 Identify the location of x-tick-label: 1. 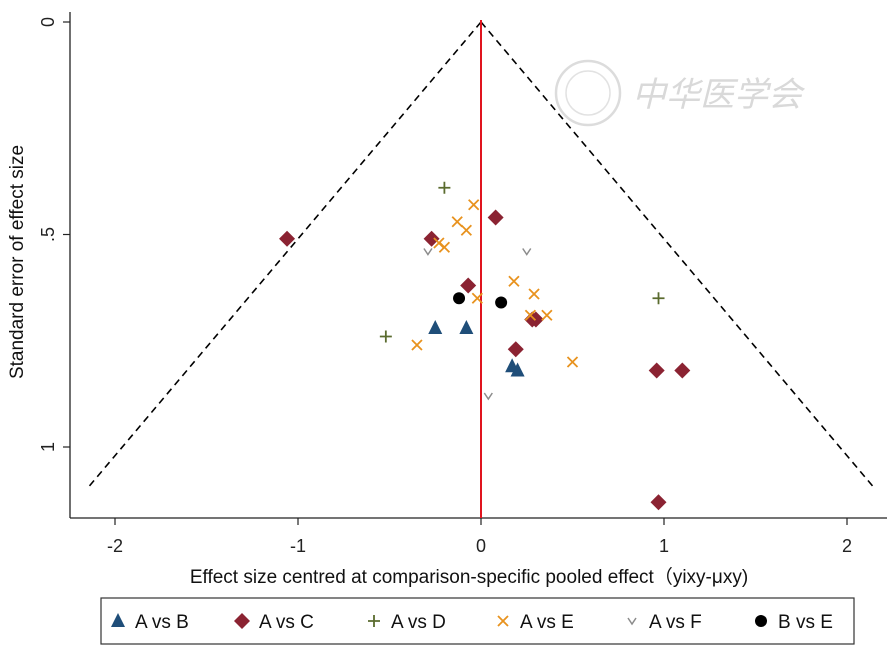
(664, 546).